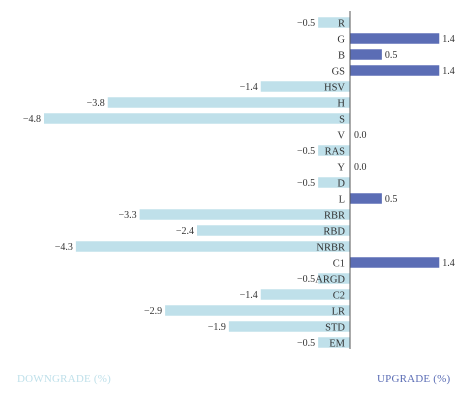 The image size is (474, 403). What do you see at coordinates (366, 54) in the screenshot?
I see `bar-b` at bounding box center [366, 54].